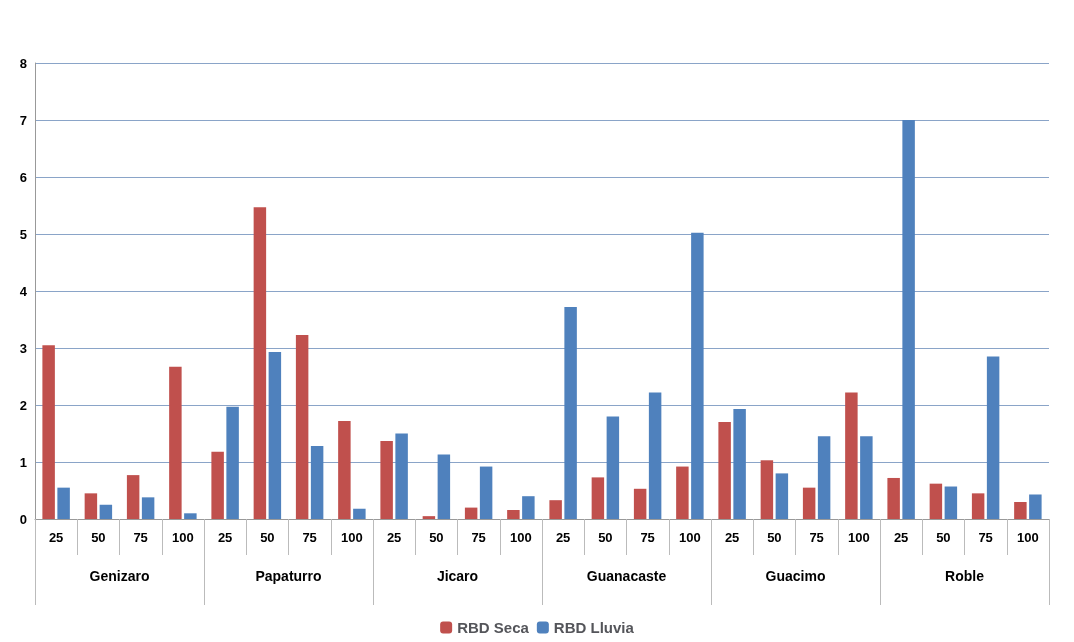 Image resolution: width=1074 pixels, height=642 pixels. I want to click on y-tick-label: 0, so click(23, 519).